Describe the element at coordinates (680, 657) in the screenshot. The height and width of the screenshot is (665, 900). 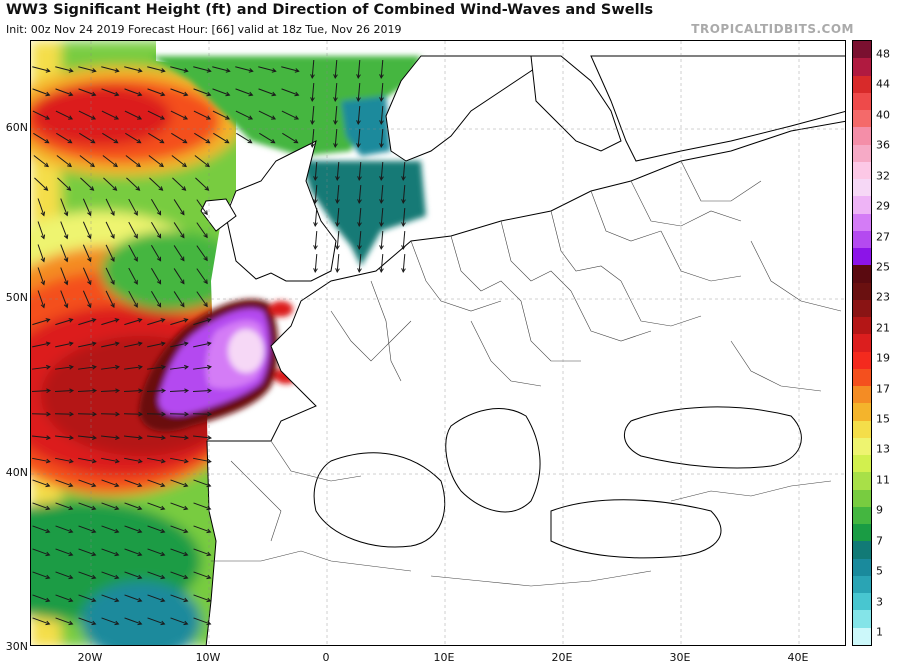
I see `lon-label-30e: 30E` at that location.